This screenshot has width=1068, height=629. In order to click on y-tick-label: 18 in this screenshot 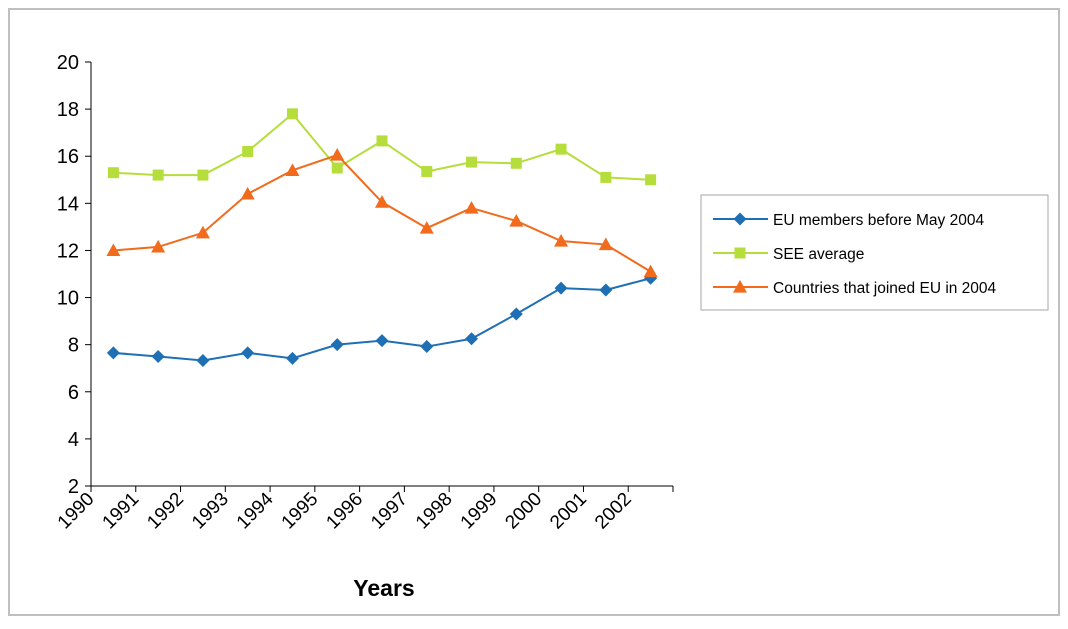, I will do `click(68, 110)`.